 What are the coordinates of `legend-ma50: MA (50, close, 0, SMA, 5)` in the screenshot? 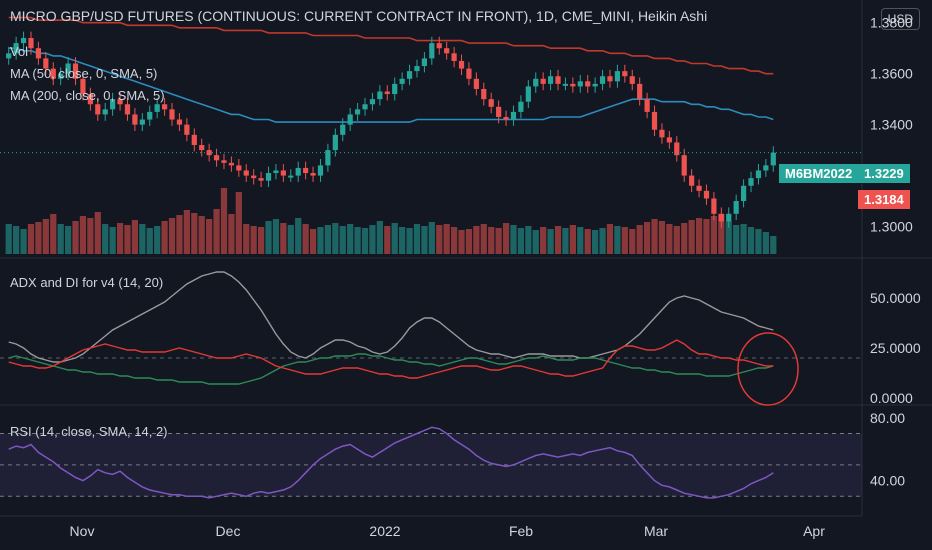 It's located at (84, 73).